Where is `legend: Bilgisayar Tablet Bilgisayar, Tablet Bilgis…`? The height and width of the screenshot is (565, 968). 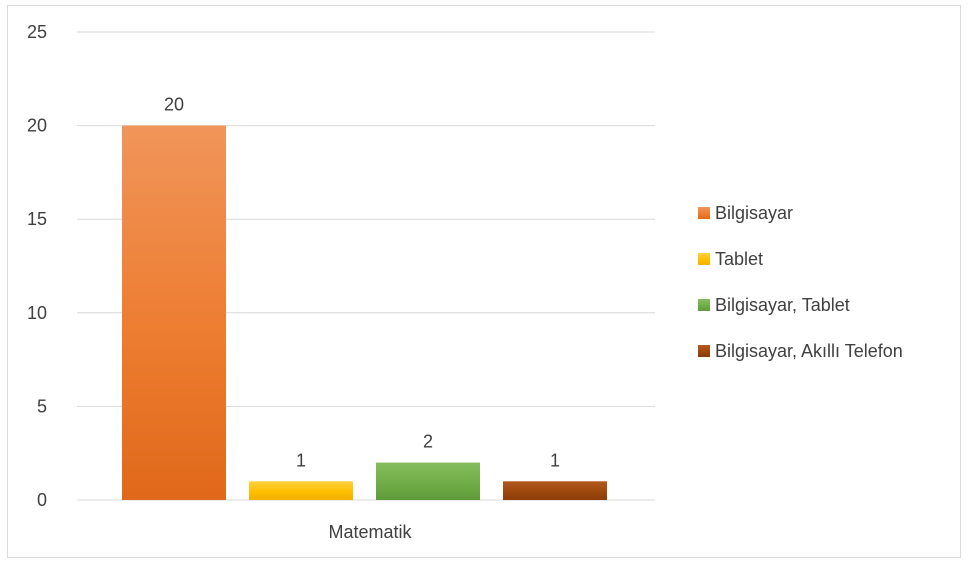
legend: Bilgisayar Tablet Bilgisayar, Tablet Bilgis… is located at coordinates (800, 282).